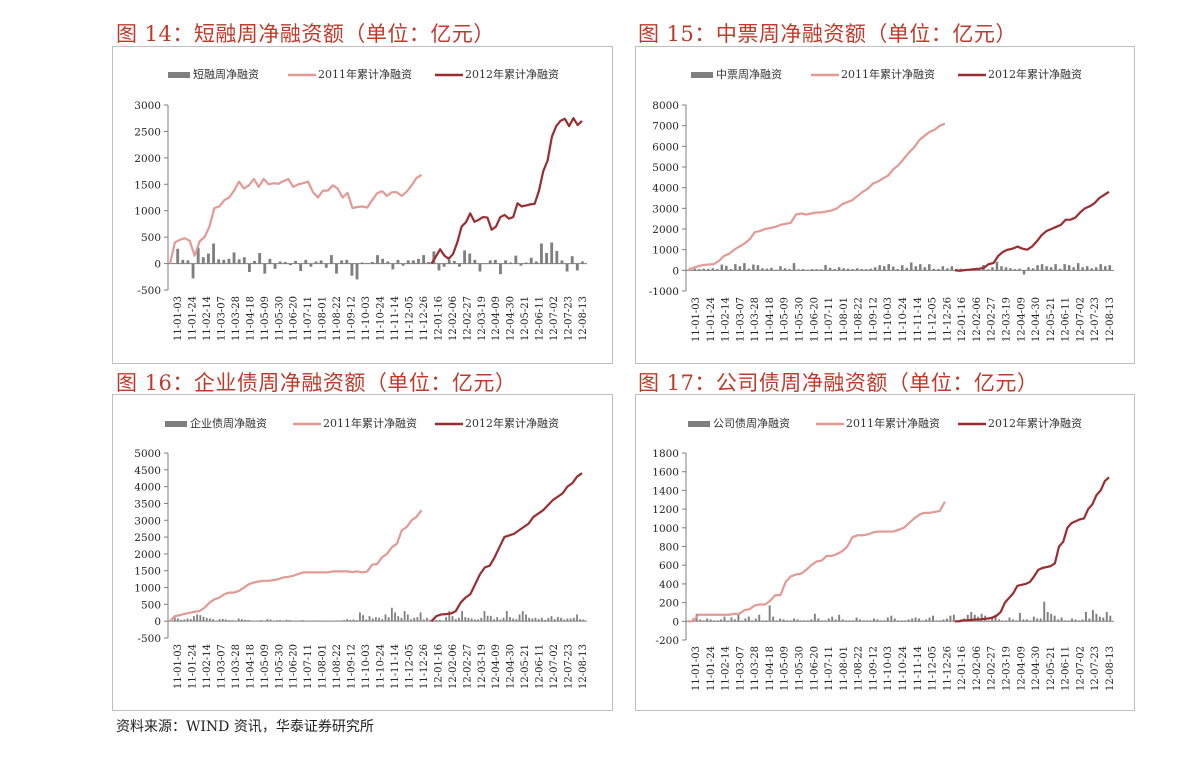  Describe the element at coordinates (844, 668) in the screenshot. I see `x-tick-label: 11-08-01` at that location.